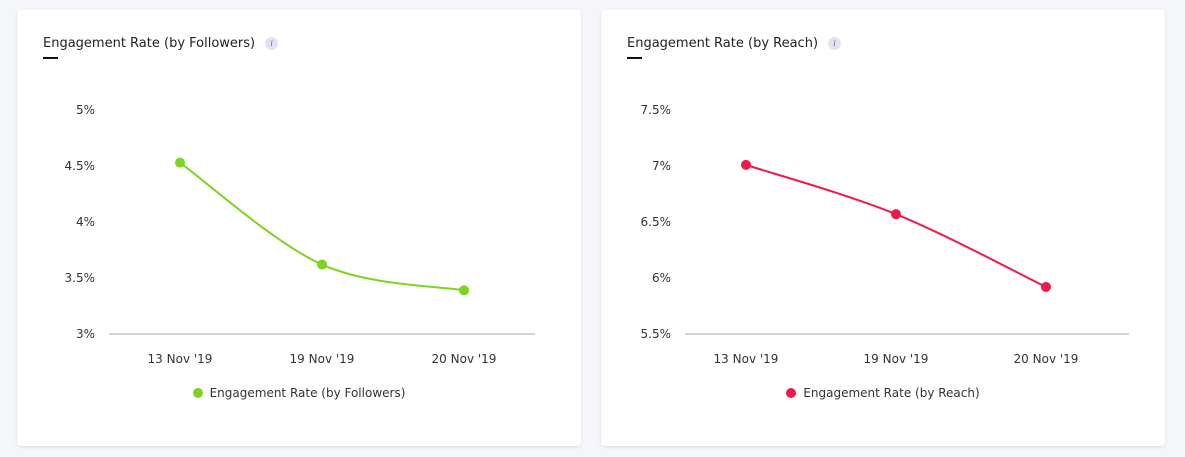 This screenshot has height=457, width=1185. I want to click on chart-title-text: Engagement Rate (by Followers), so click(149, 43).